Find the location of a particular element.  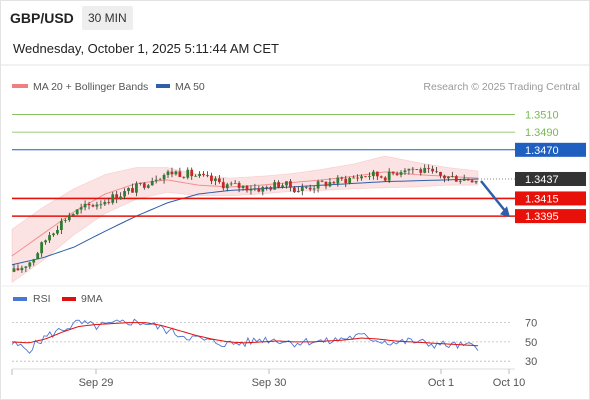

level-label-1.3470: 1.3470 is located at coordinates (542, 151).